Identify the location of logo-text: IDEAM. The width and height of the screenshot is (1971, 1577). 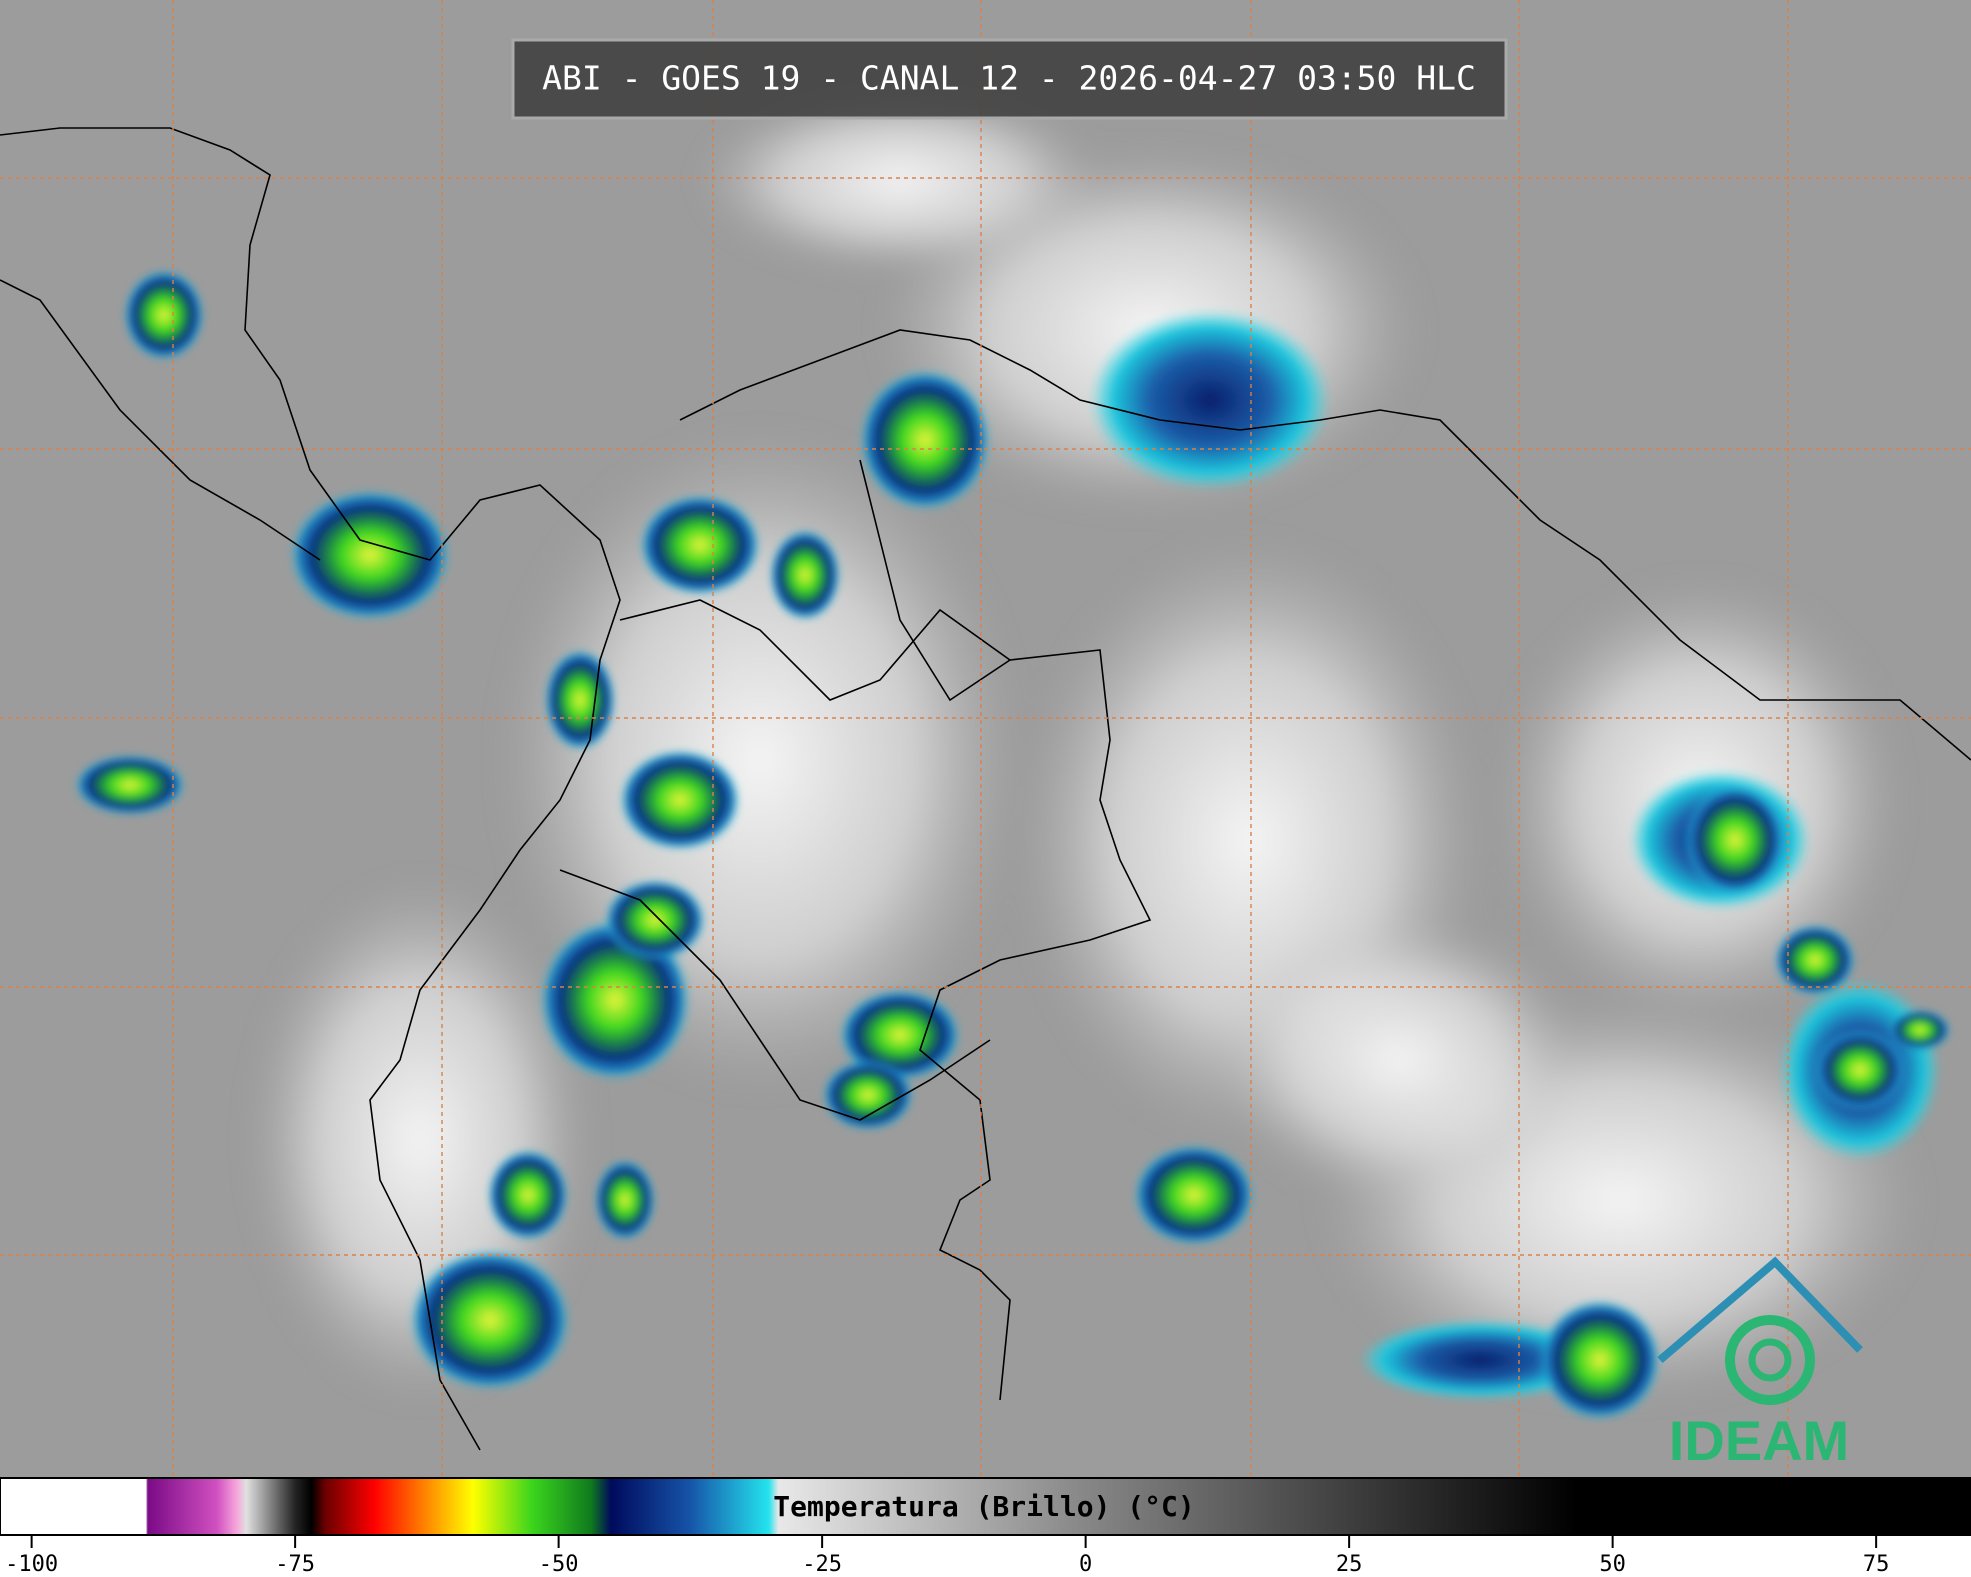
(1759, 1440).